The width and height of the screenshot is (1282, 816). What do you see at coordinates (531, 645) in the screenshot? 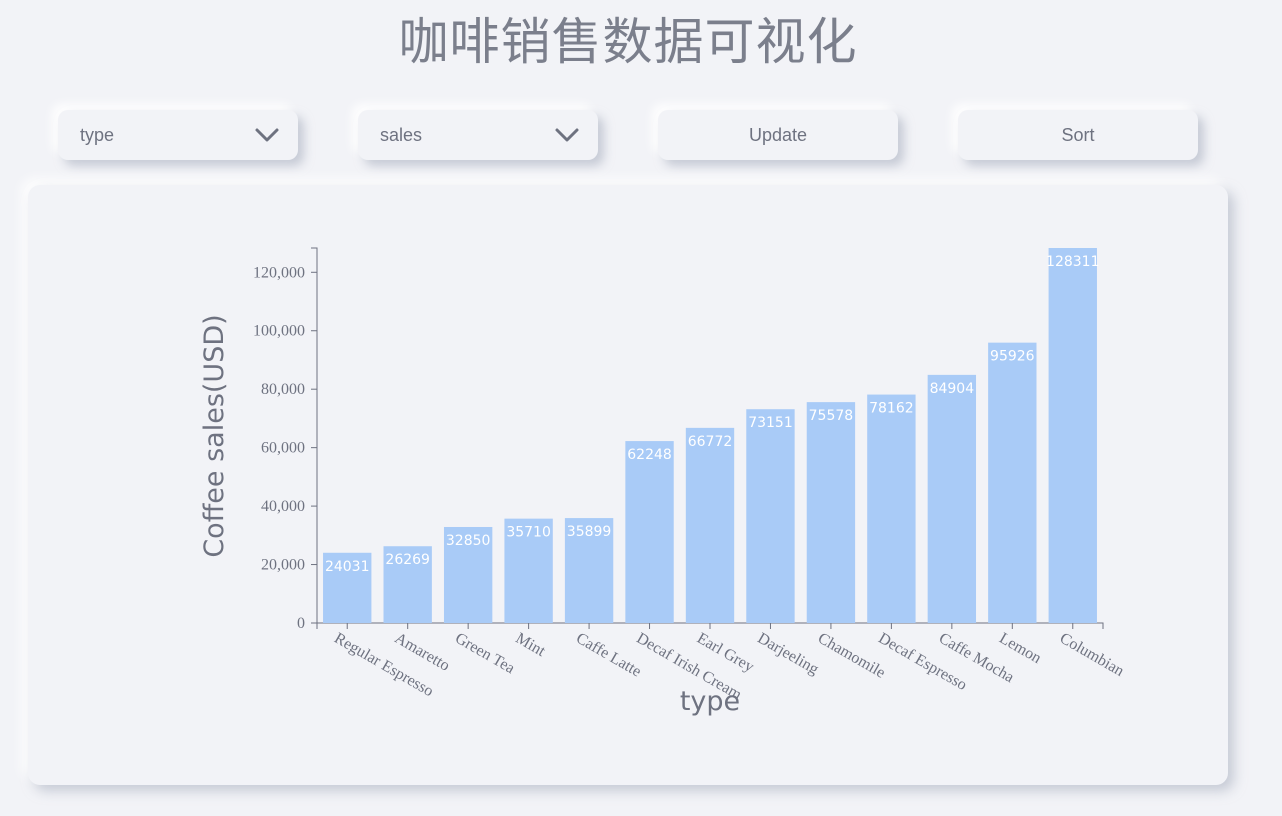
I see `x-tick-label: Mint` at bounding box center [531, 645].